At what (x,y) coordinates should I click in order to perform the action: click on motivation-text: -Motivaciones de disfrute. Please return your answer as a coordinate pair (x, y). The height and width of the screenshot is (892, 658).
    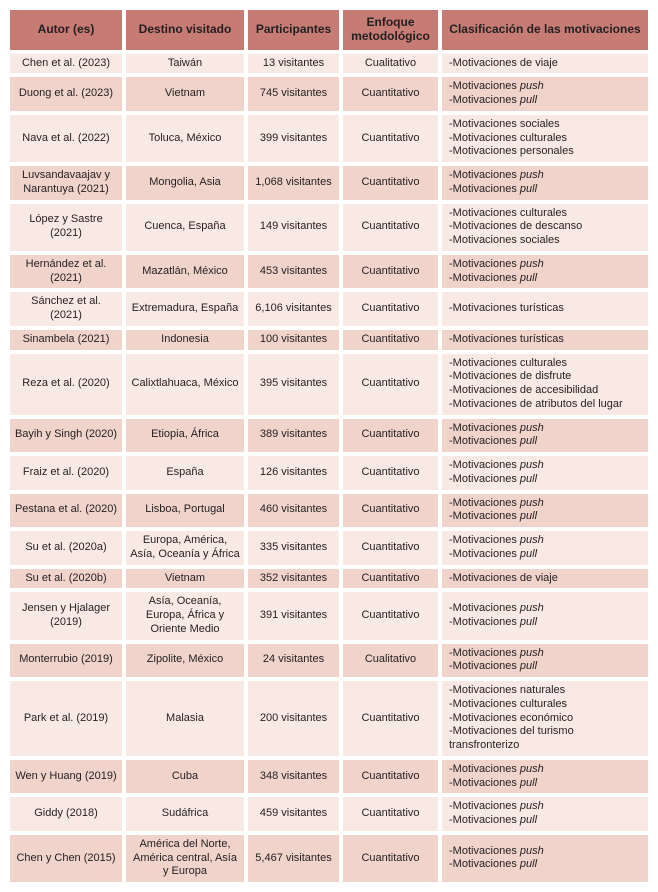
    Looking at the image, I should click on (510, 376).